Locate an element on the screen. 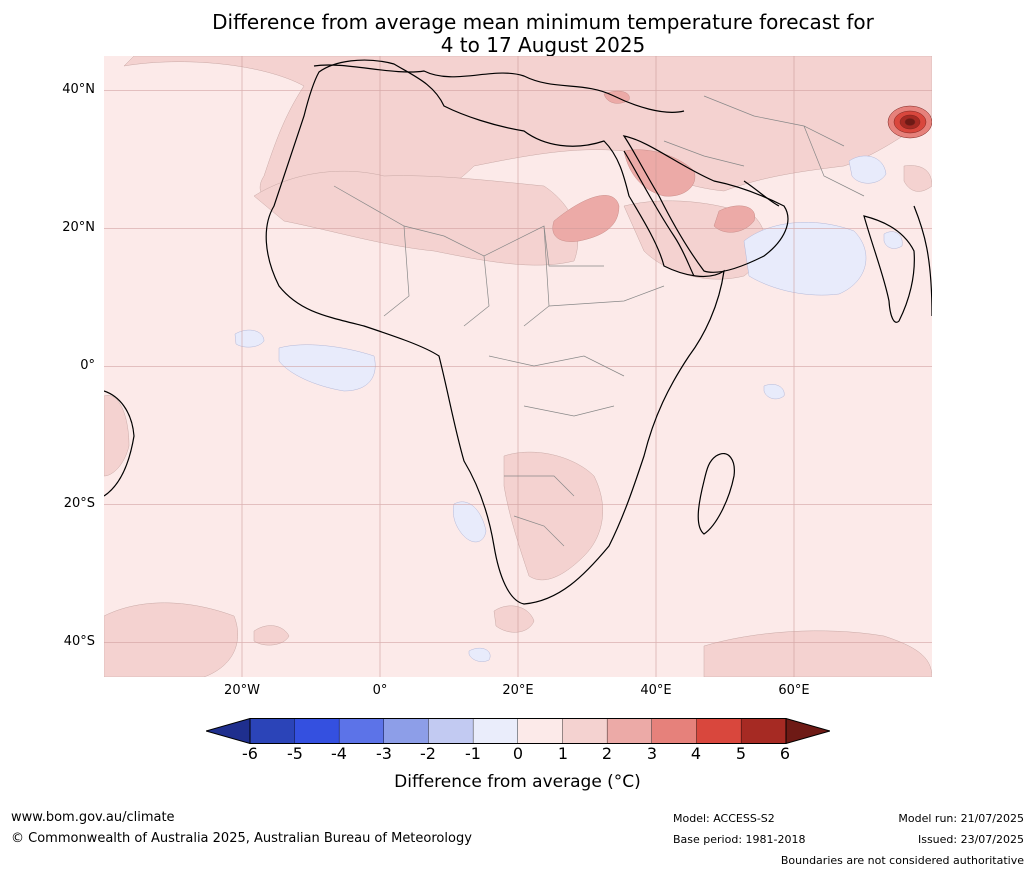 This screenshot has width=1035, height=873. colorbar-tick: 4 is located at coordinates (696, 753).